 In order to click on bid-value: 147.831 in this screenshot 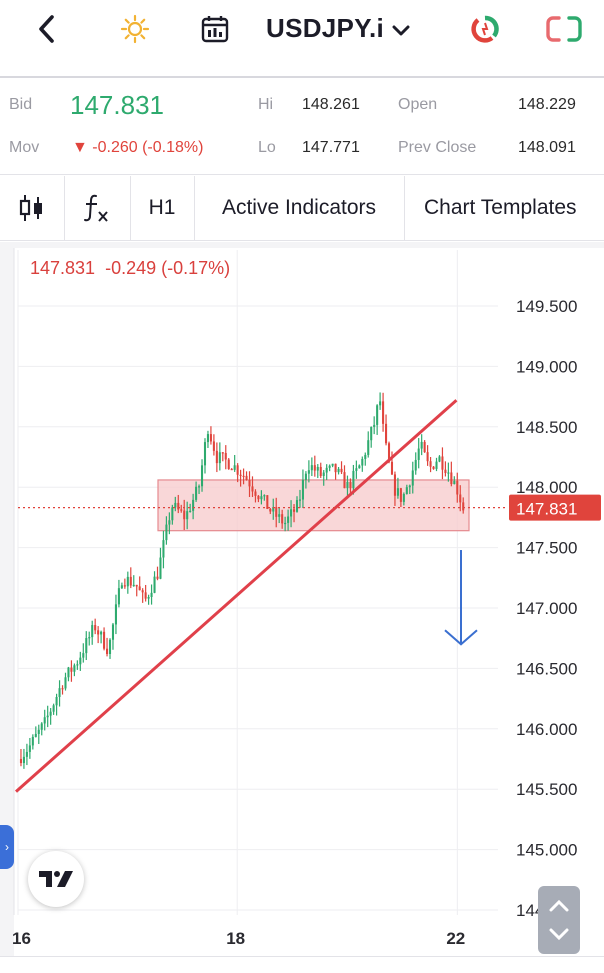, I will do `click(117, 105)`.